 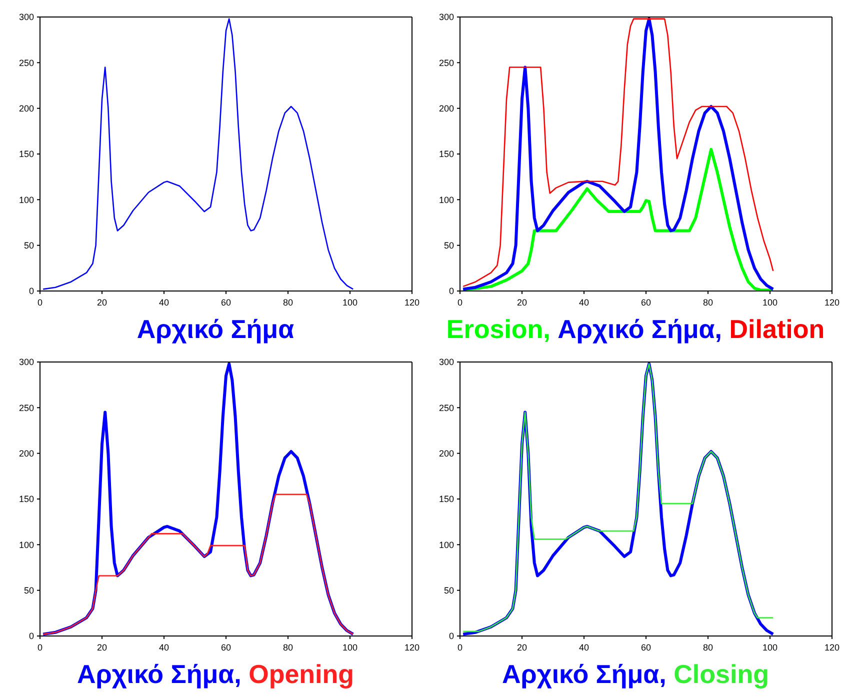 What do you see at coordinates (498, 329) in the screenshot?
I see `series-label: Erosion,` at bounding box center [498, 329].